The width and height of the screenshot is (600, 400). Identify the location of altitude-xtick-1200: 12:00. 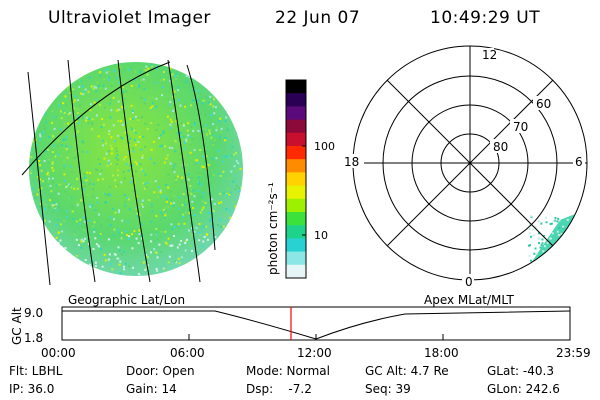
(314, 353).